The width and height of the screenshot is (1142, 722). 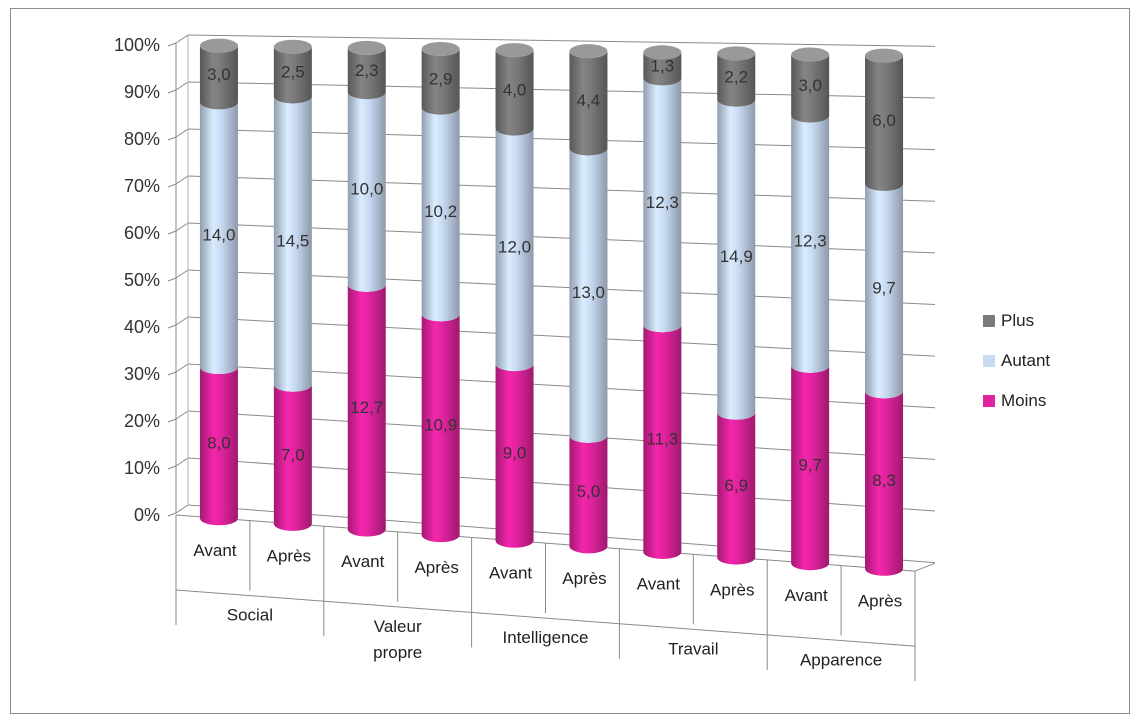 I want to click on data-label: 2,3, so click(x=367, y=70).